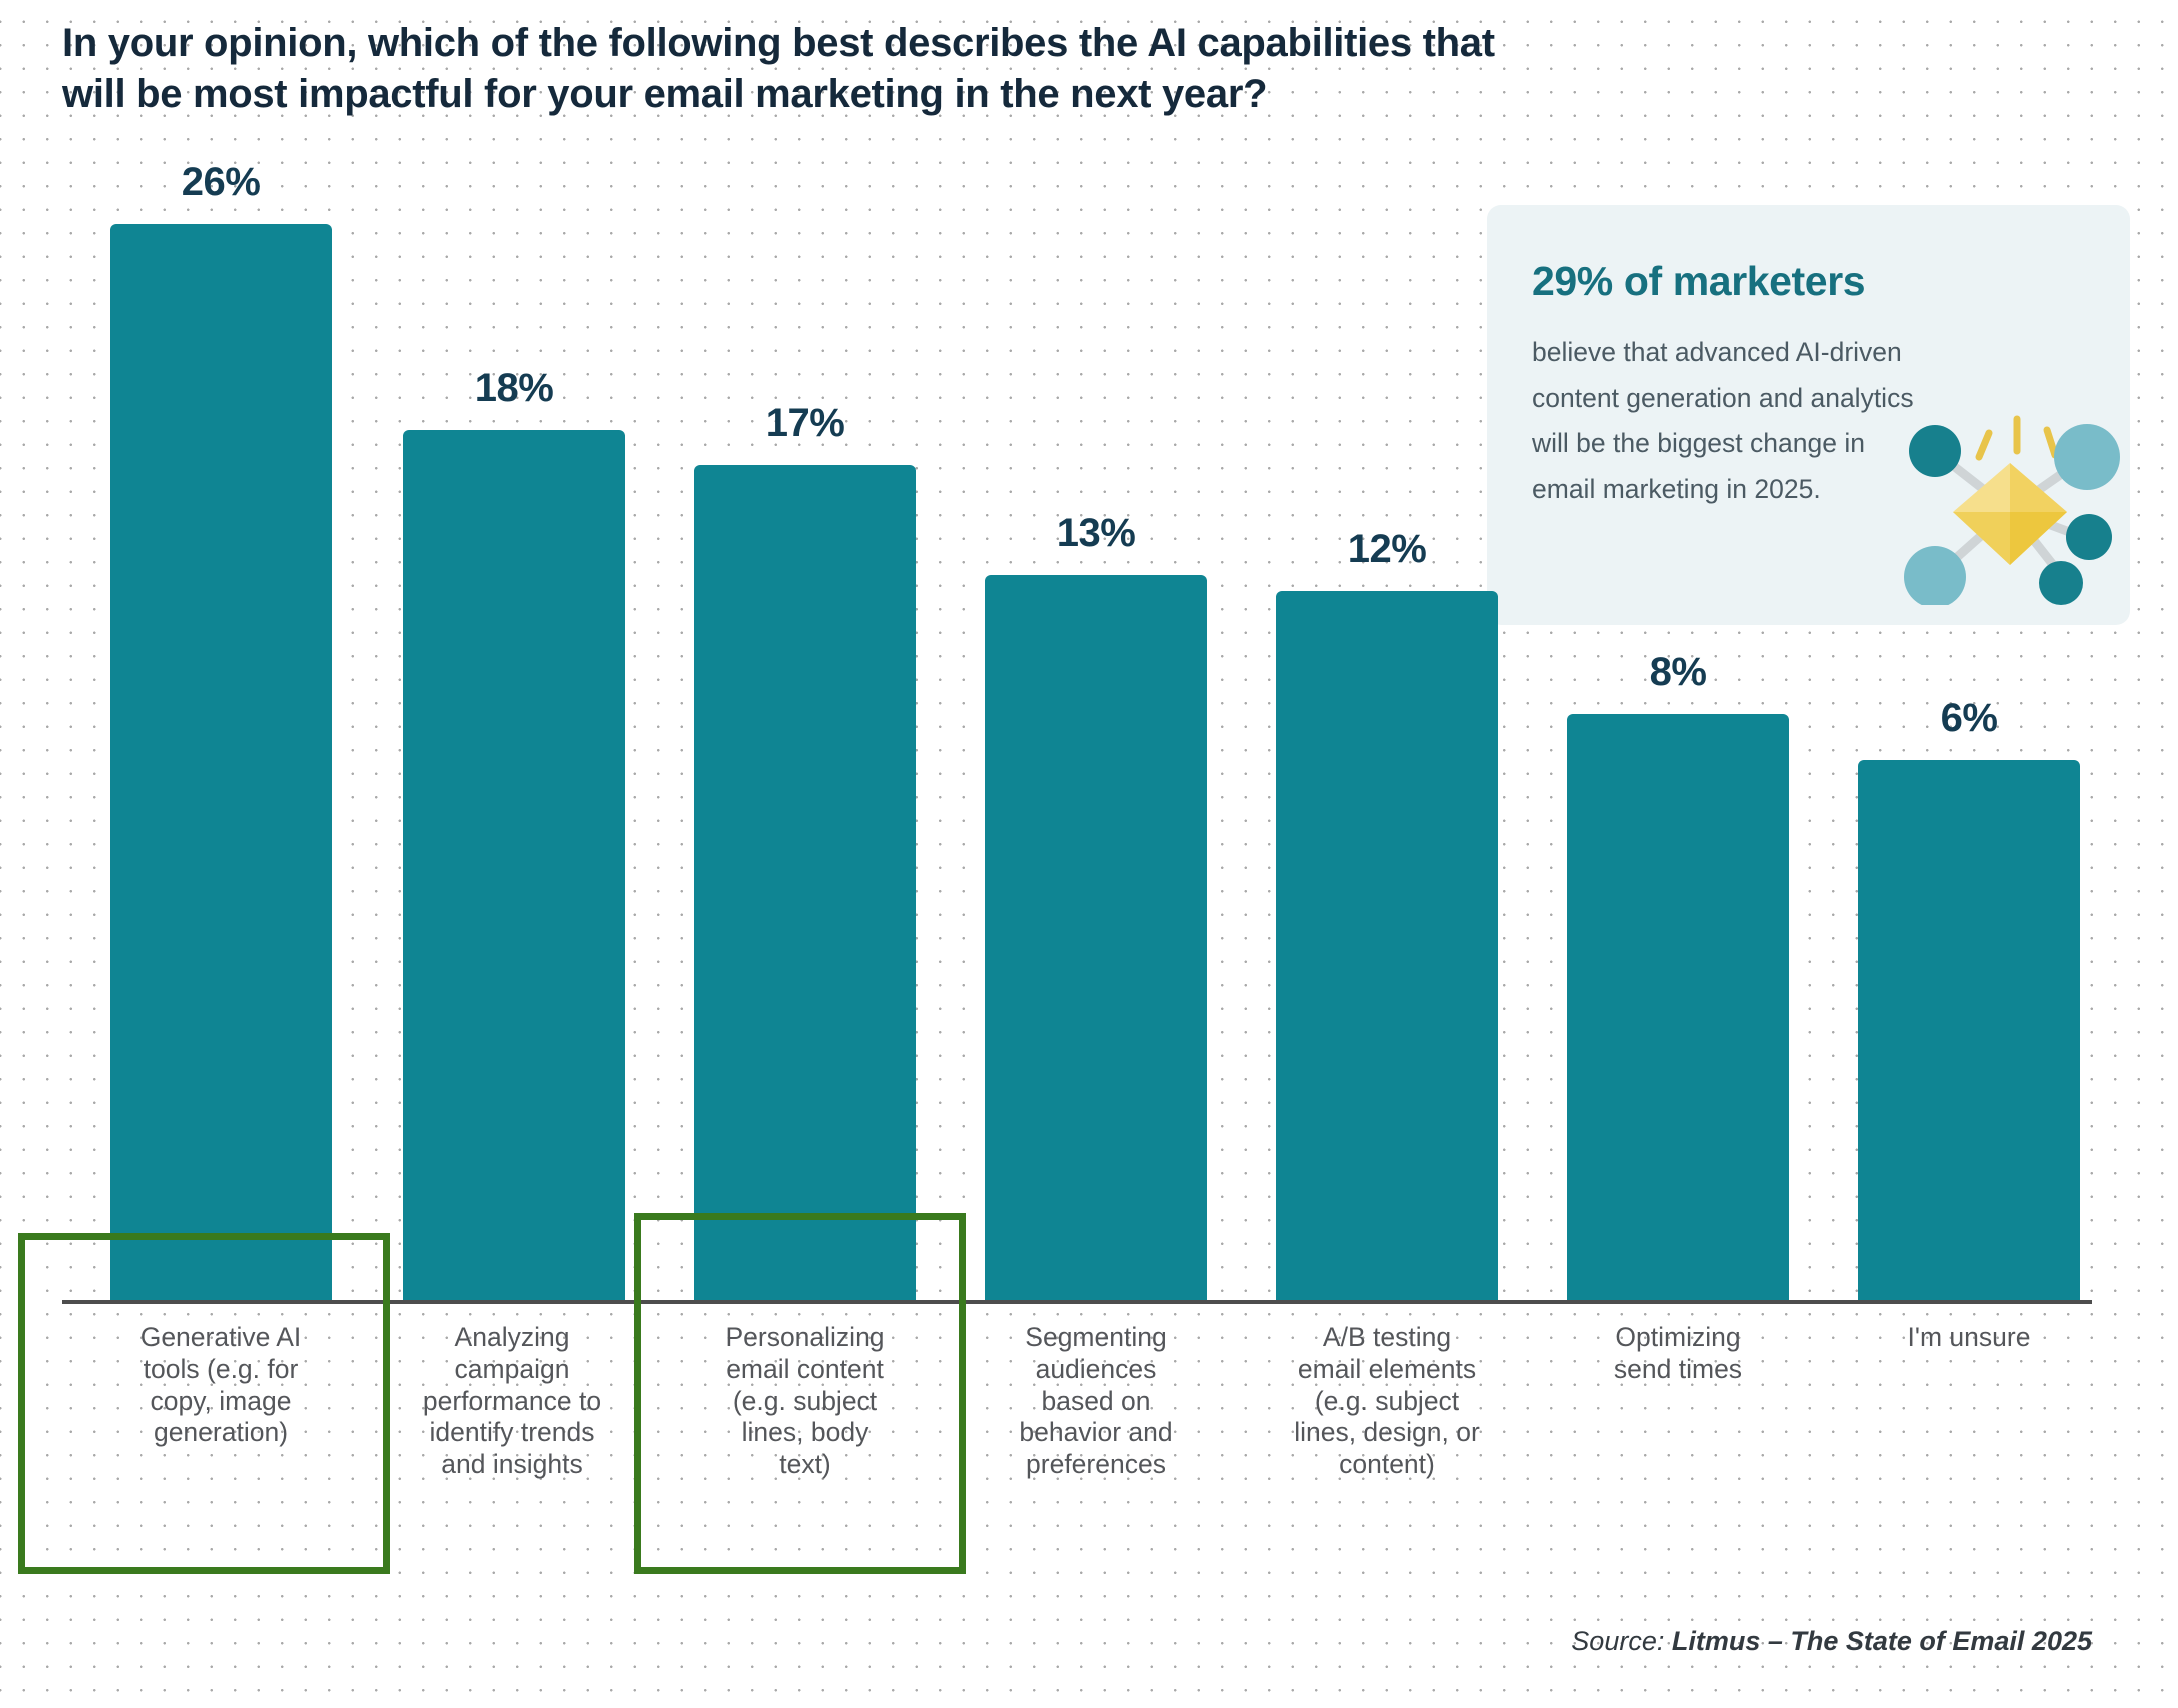 This screenshot has height=1708, width=2178. Describe the element at coordinates (2010, 491) in the screenshot. I see `ai-network-diamond-icon` at that location.